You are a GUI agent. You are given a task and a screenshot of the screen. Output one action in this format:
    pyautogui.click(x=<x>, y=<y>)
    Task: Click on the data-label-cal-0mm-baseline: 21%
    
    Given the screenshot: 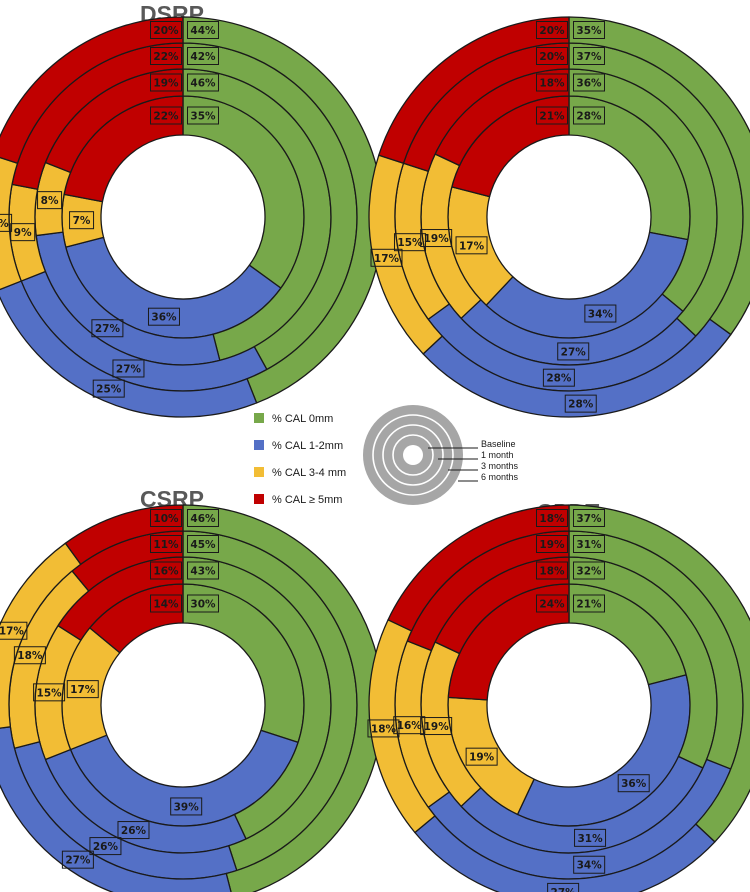 What is the action you would take?
    pyautogui.click(x=589, y=603)
    